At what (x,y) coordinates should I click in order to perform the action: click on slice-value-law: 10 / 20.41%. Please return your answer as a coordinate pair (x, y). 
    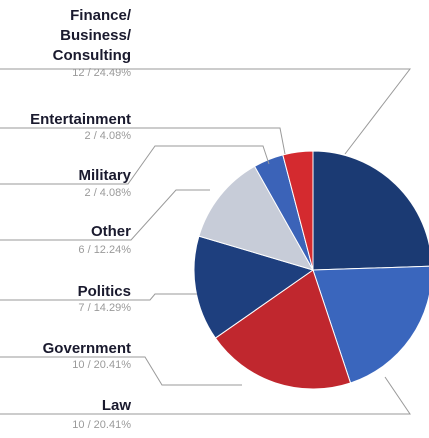
    Looking at the image, I should click on (101, 425).